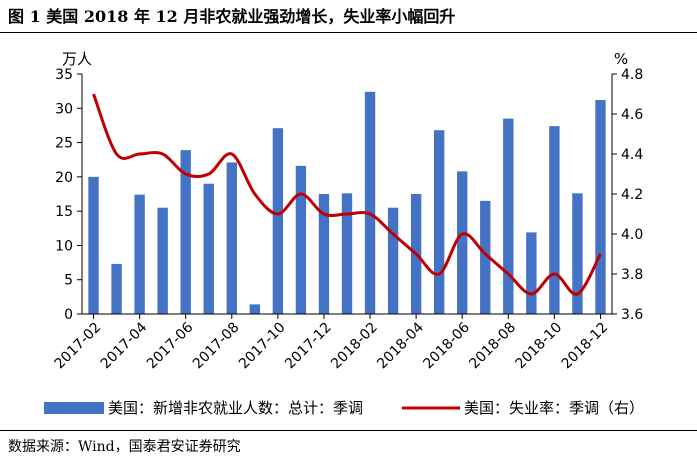 This screenshot has width=697, height=463. Describe the element at coordinates (78, 346) in the screenshot. I see `x-tick-label: 2017-02` at that location.